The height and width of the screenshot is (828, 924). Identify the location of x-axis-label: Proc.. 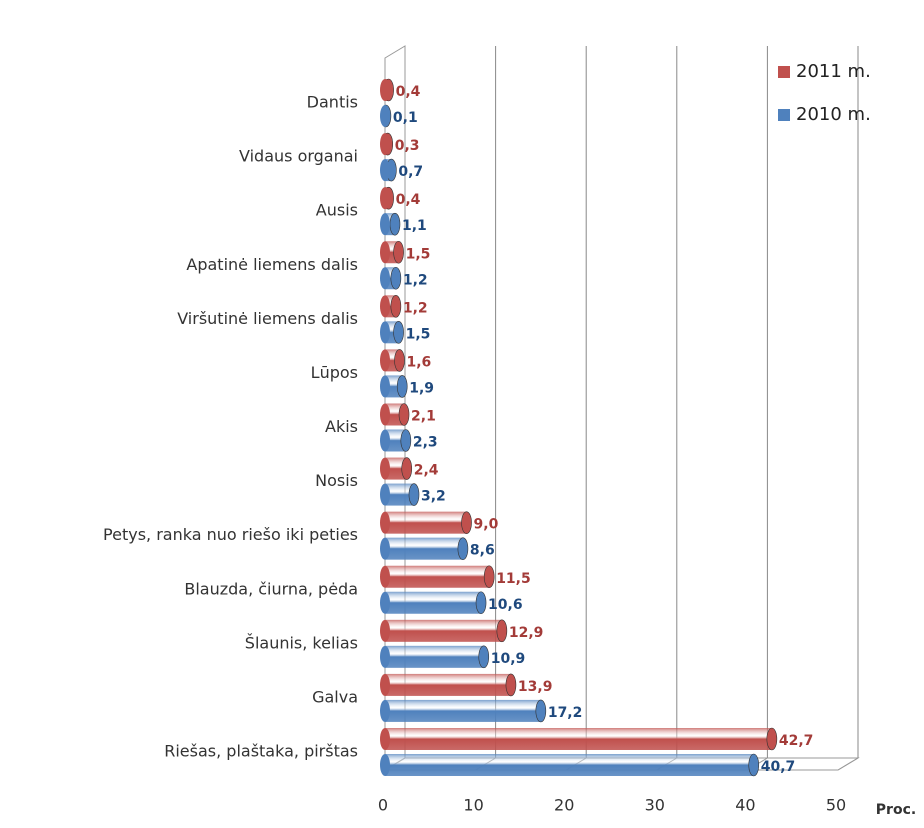
(896, 810).